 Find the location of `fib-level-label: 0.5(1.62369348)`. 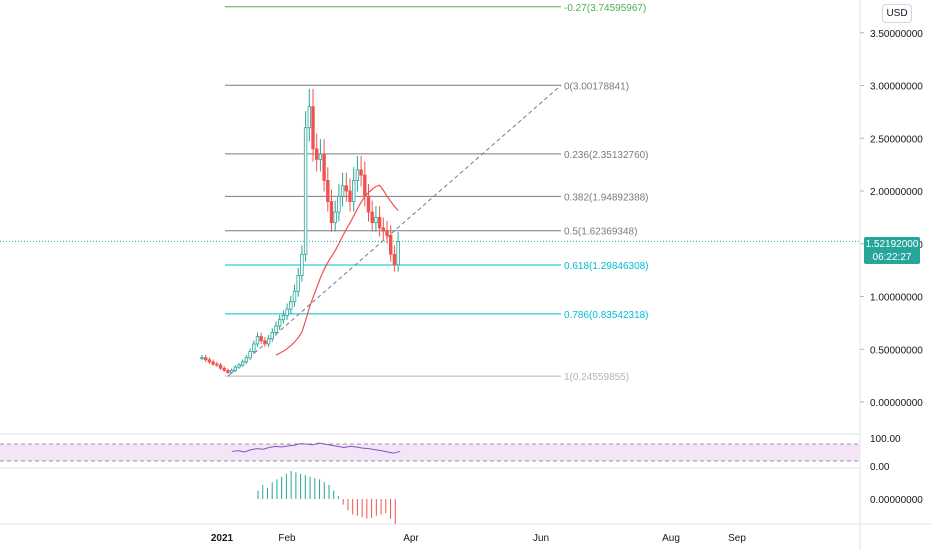

fib-level-label: 0.5(1.62369348) is located at coordinates (600, 232).